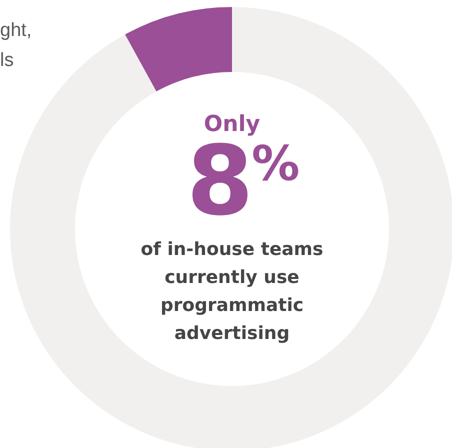  Describe the element at coordinates (16, 45) in the screenshot. I see `text: ght, ls` at that location.